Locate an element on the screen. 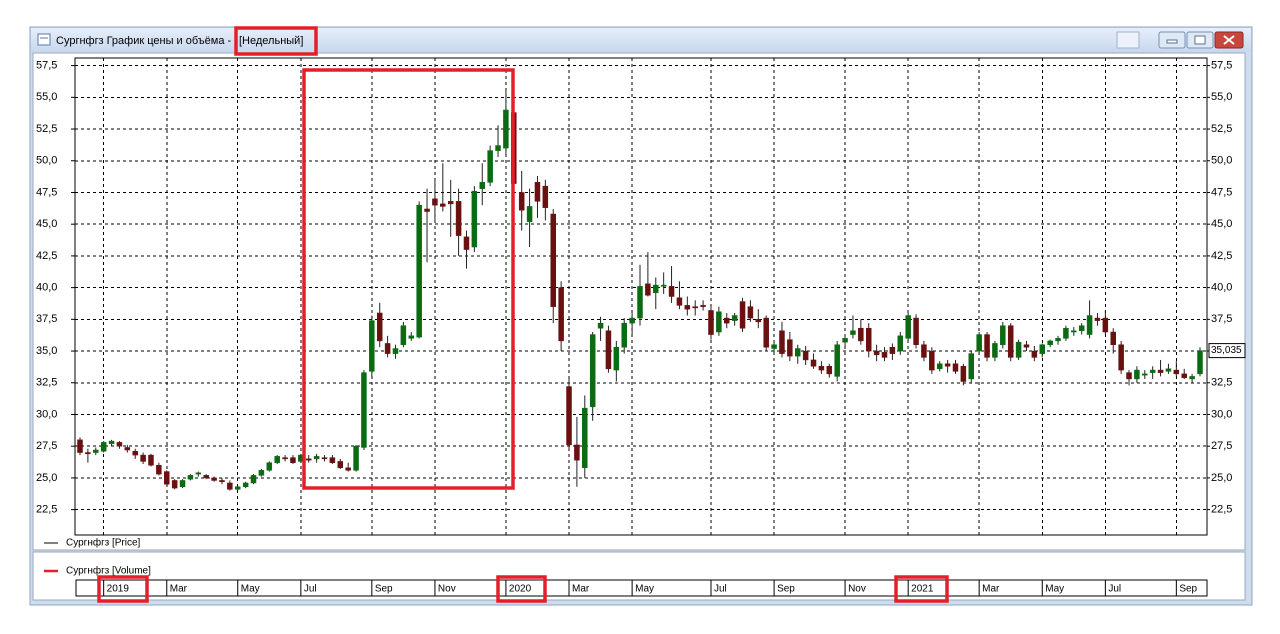 Image resolution: width=1280 pixels, height=634 pixels. x-tick-label: Jul is located at coordinates (1114, 589).